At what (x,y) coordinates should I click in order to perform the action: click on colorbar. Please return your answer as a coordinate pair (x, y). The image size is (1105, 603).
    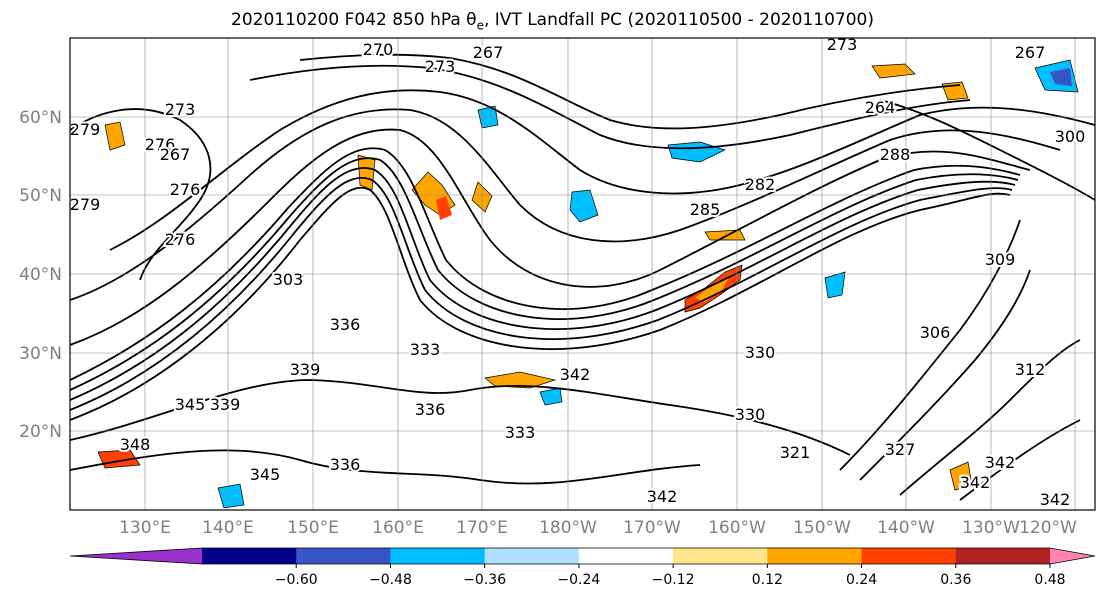
    Looking at the image, I should click on (582, 556).